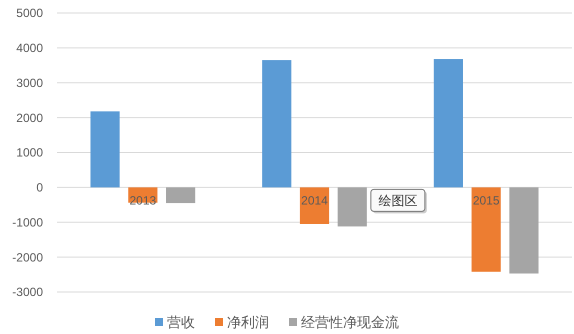  Describe the element at coordinates (486, 200) in the screenshot. I see `x-tick-label: 2015` at that location.